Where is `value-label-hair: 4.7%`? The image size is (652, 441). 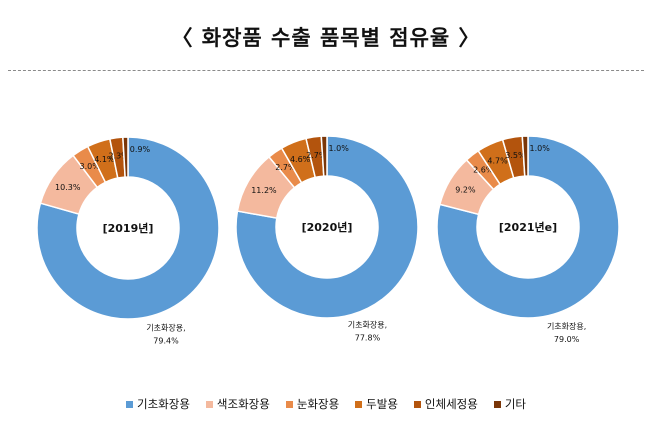 value-label-hair: 4.7% is located at coordinates (497, 161).